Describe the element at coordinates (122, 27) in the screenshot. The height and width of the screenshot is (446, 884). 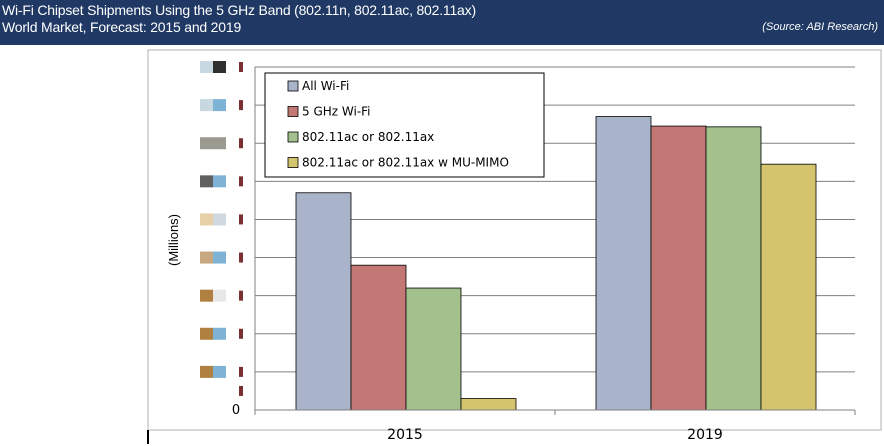
I see `chart-subtitle: World Market, Forecast: 2015 and 2019` at that location.